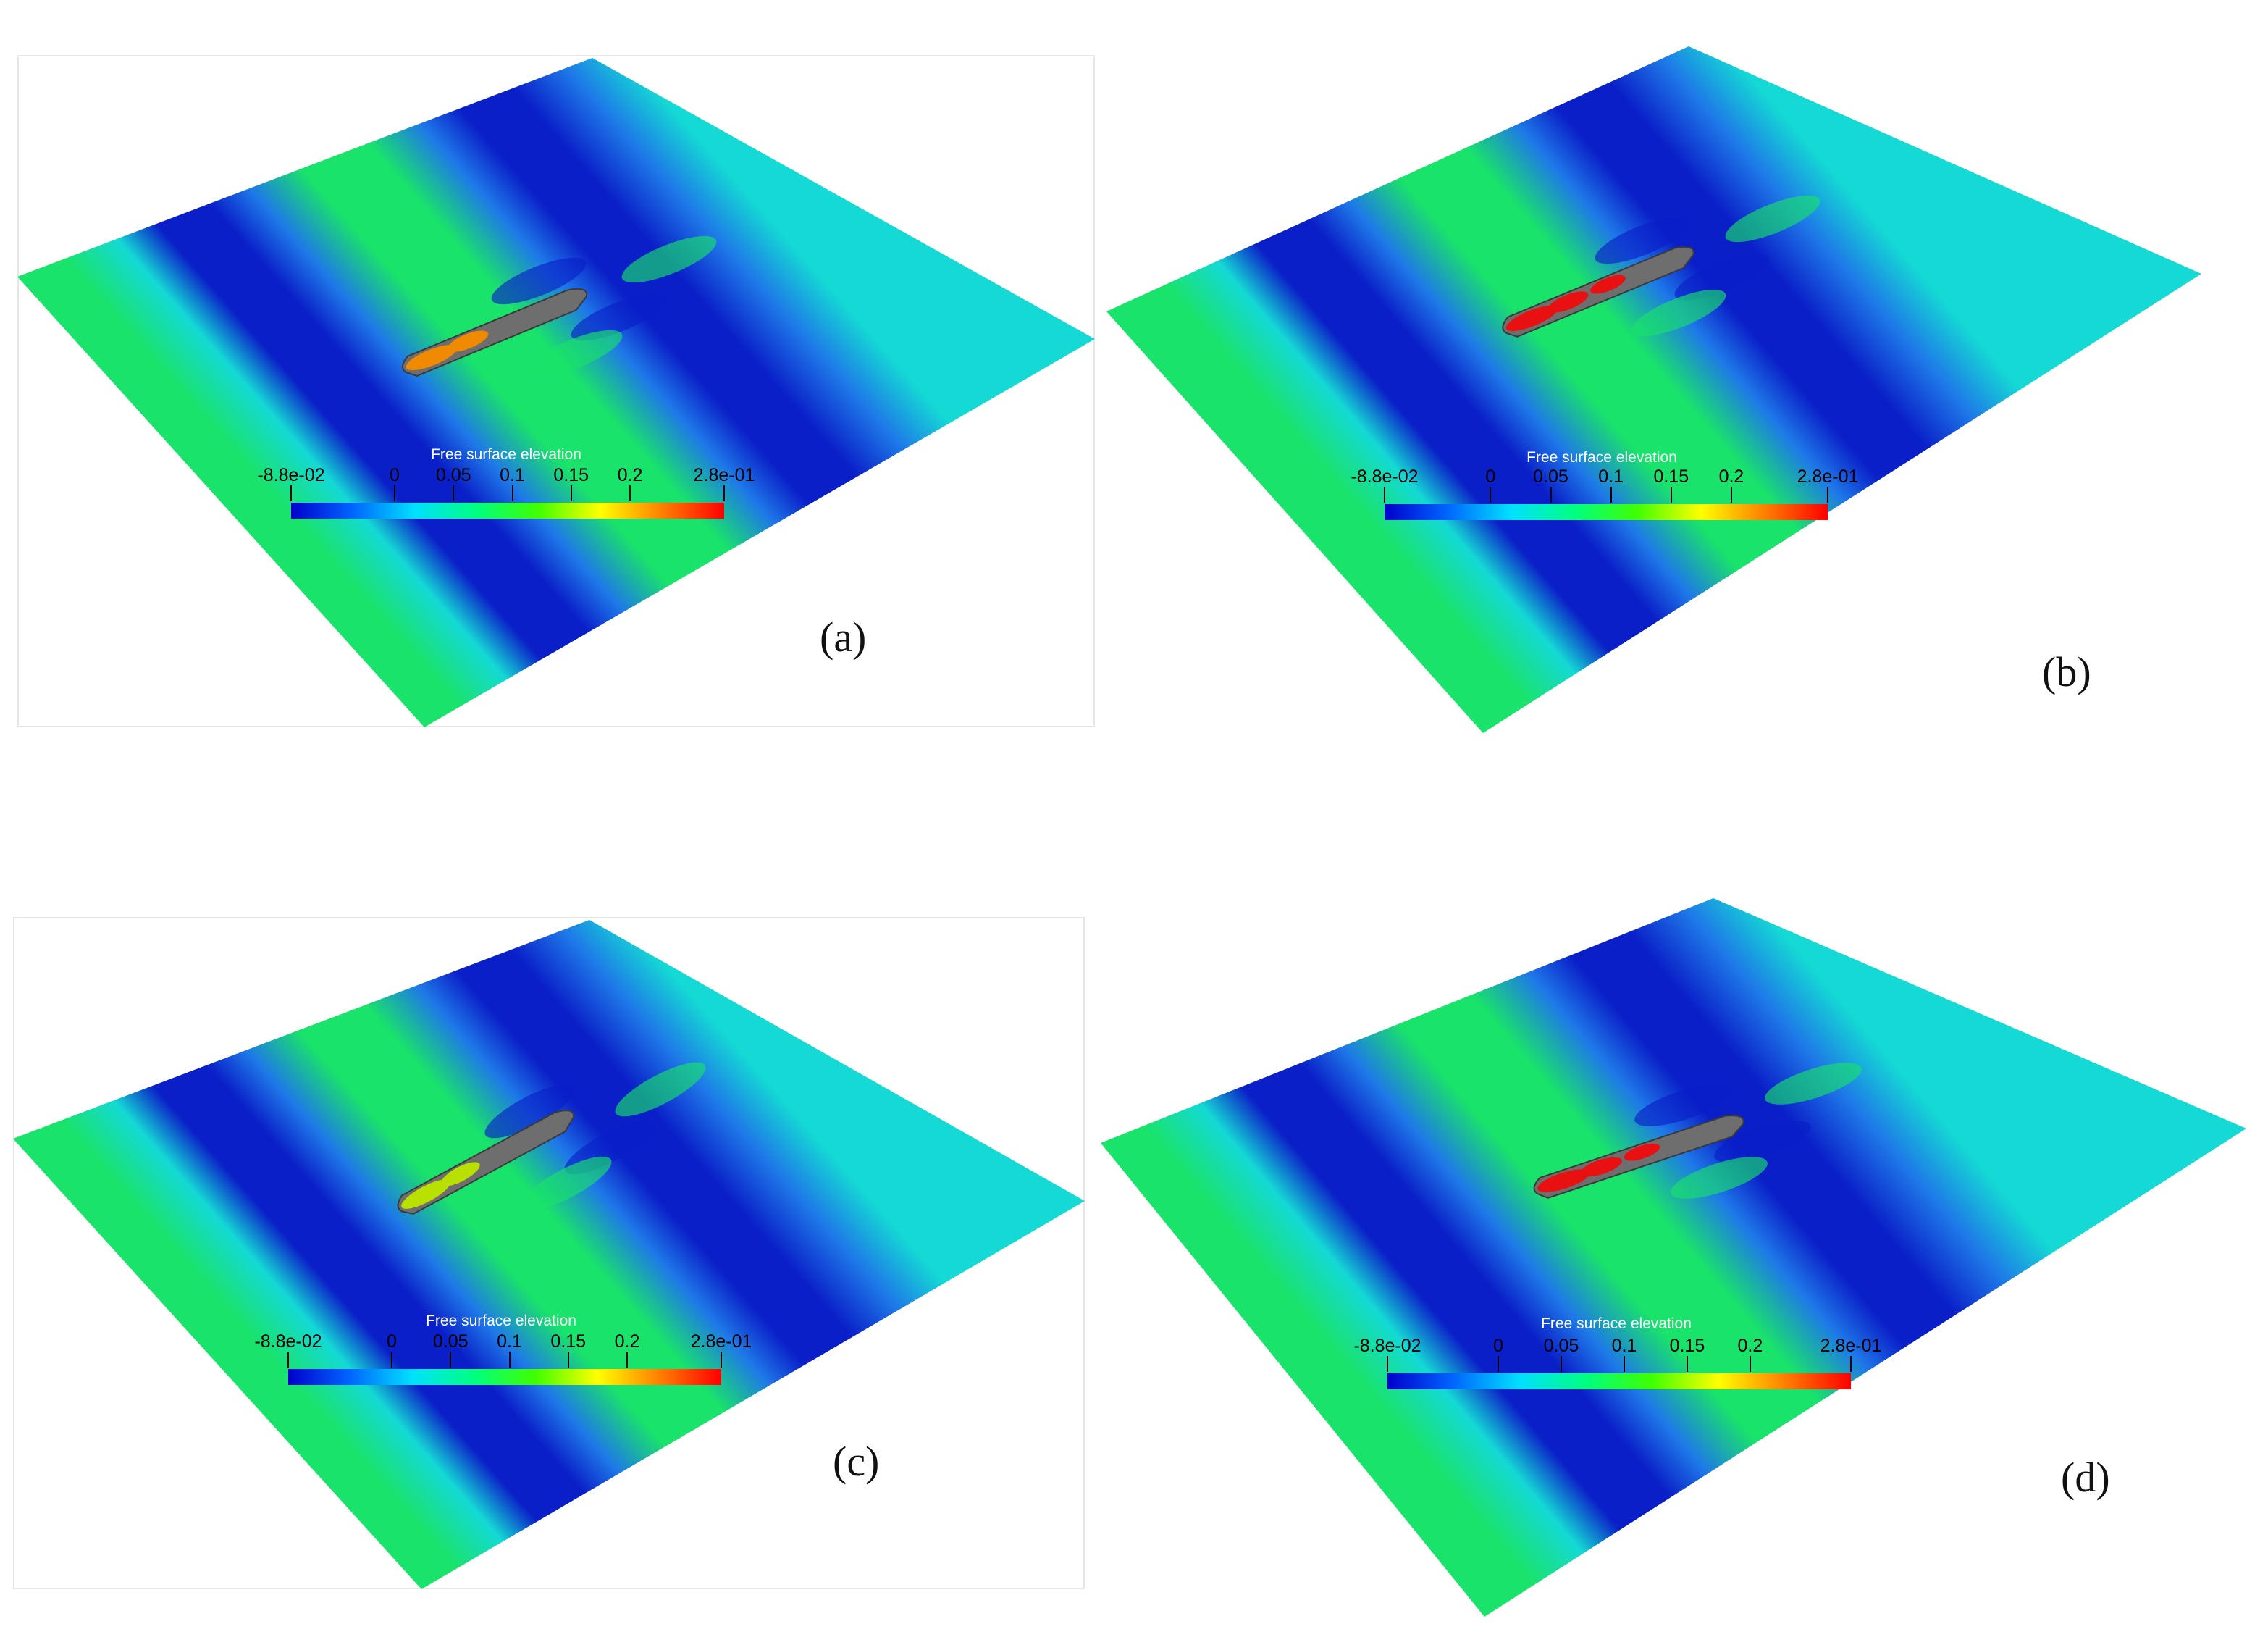  What do you see at coordinates (2085, 1478) in the screenshot?
I see `panel-label: (d)` at bounding box center [2085, 1478].